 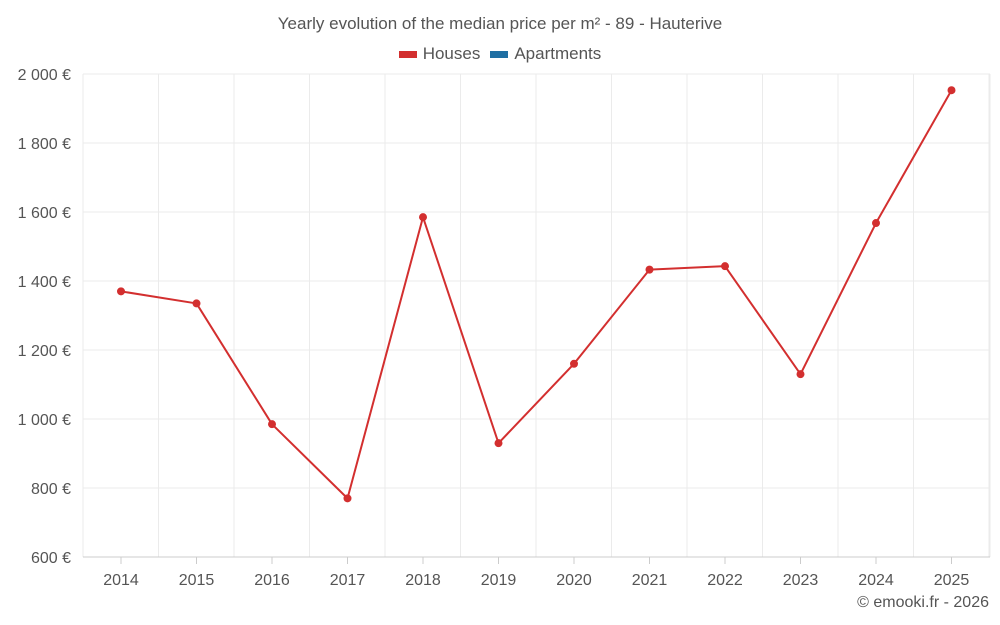 I want to click on x-tick-label-2020: 2020, so click(x=574, y=580).